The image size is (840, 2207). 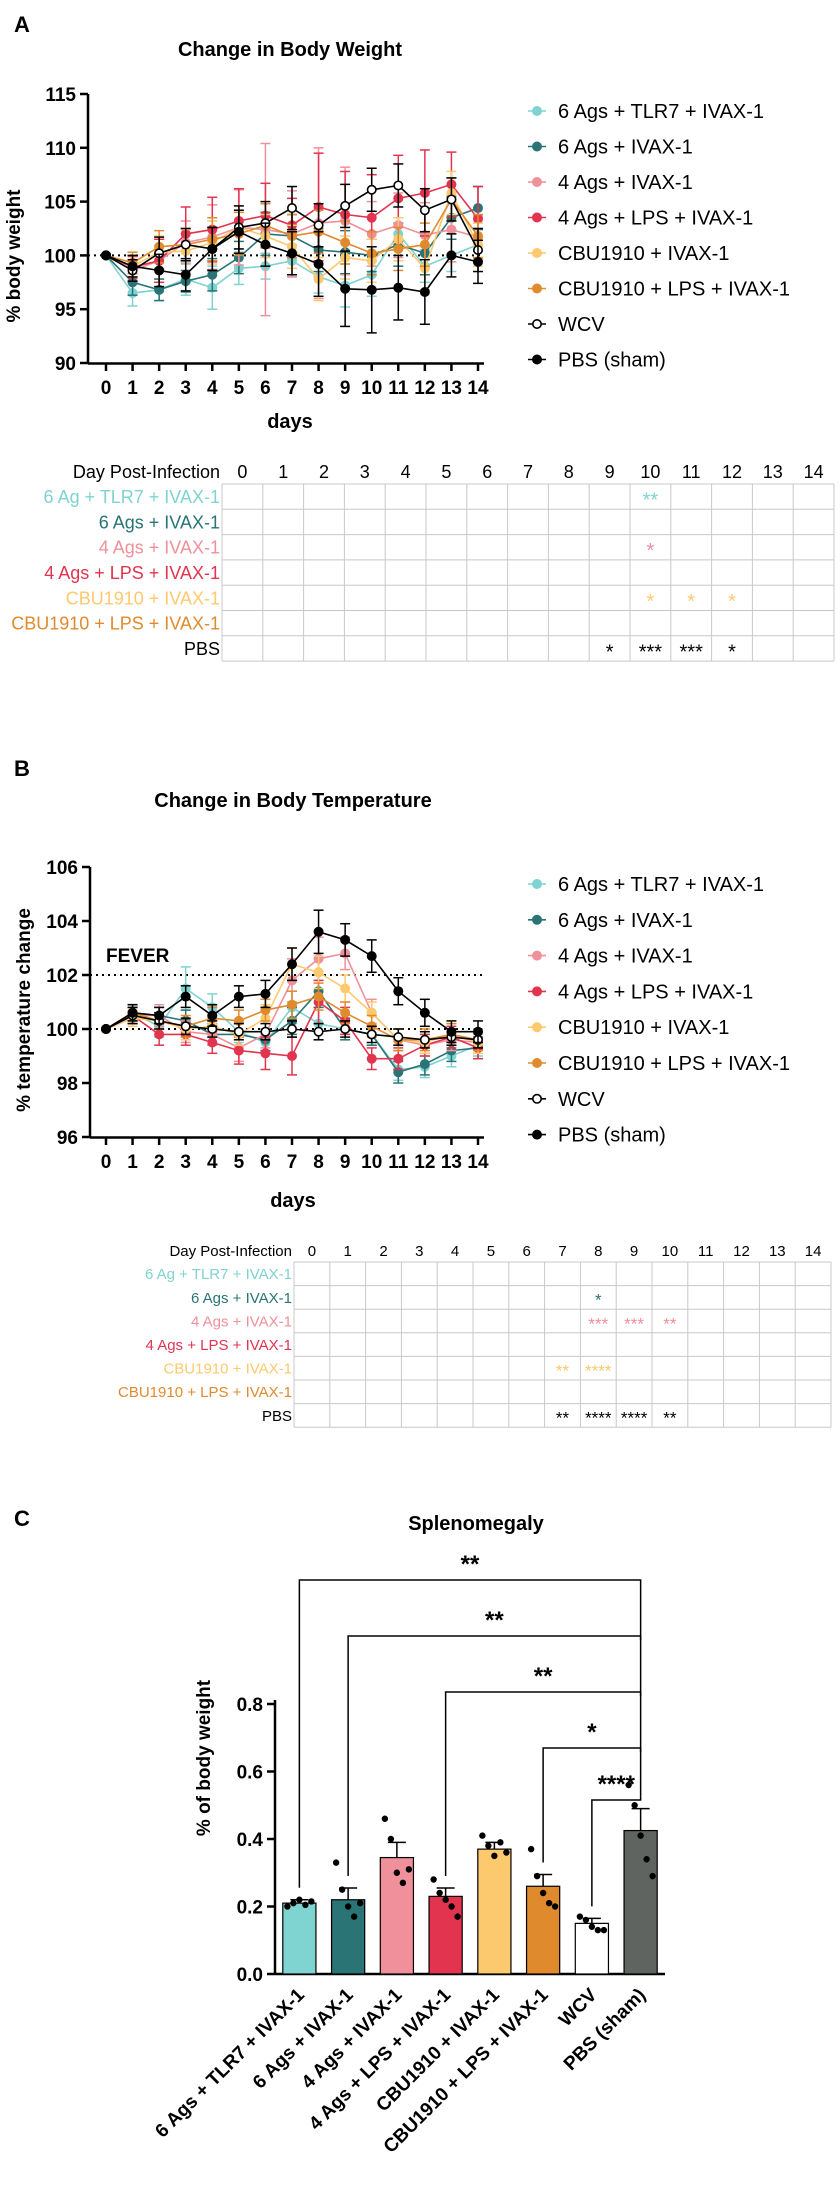 I want to click on significance-bracket: **, so click(x=494, y=1741).